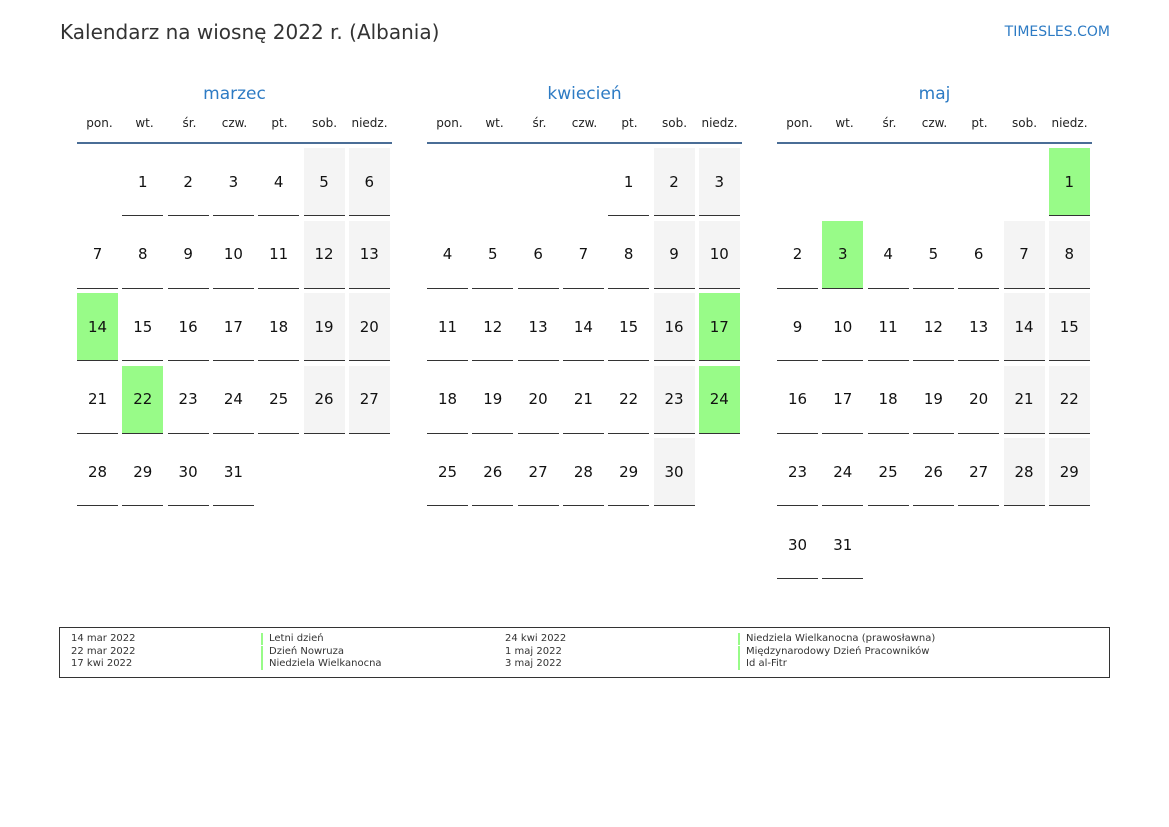  Describe the element at coordinates (302, 651) in the screenshot. I see `legend-holiday-name: Dzień Nowruza` at that location.